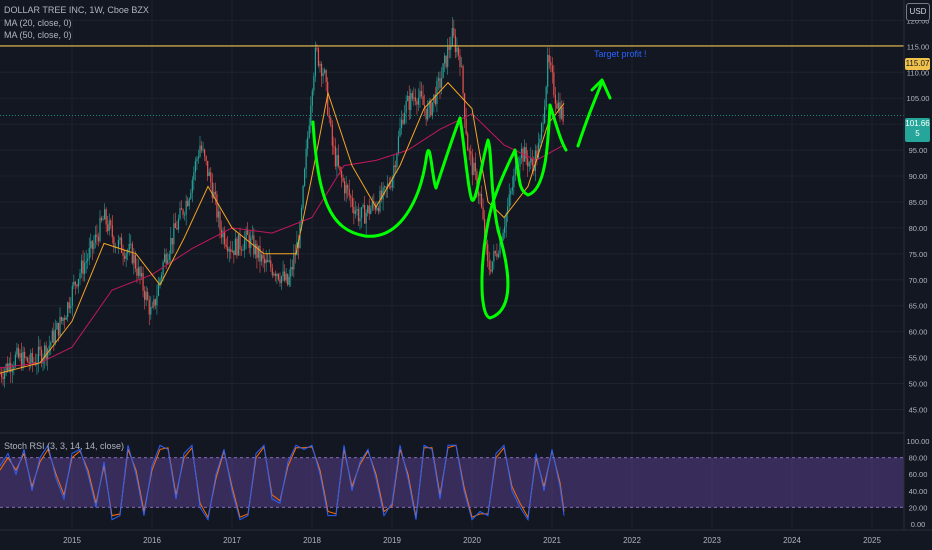 The height and width of the screenshot is (550, 932). Describe the element at coordinates (712, 540) in the screenshot. I see `time-tick-label: 2023` at that location.